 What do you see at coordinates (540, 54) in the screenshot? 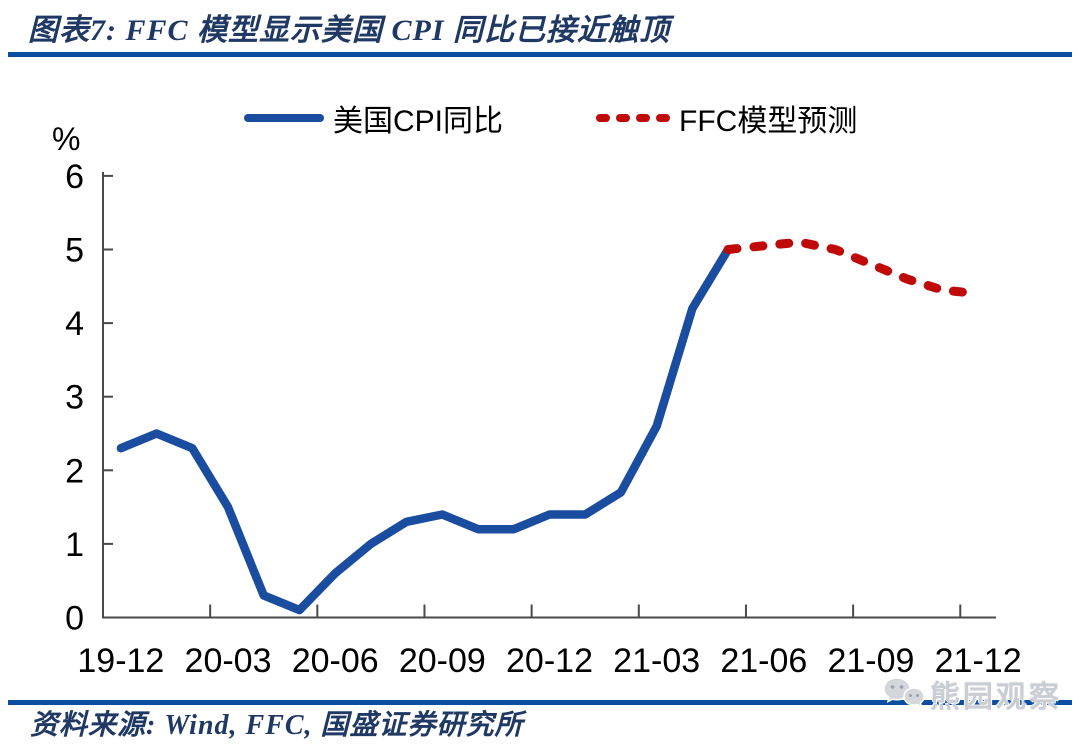
I see `title-divider` at bounding box center [540, 54].